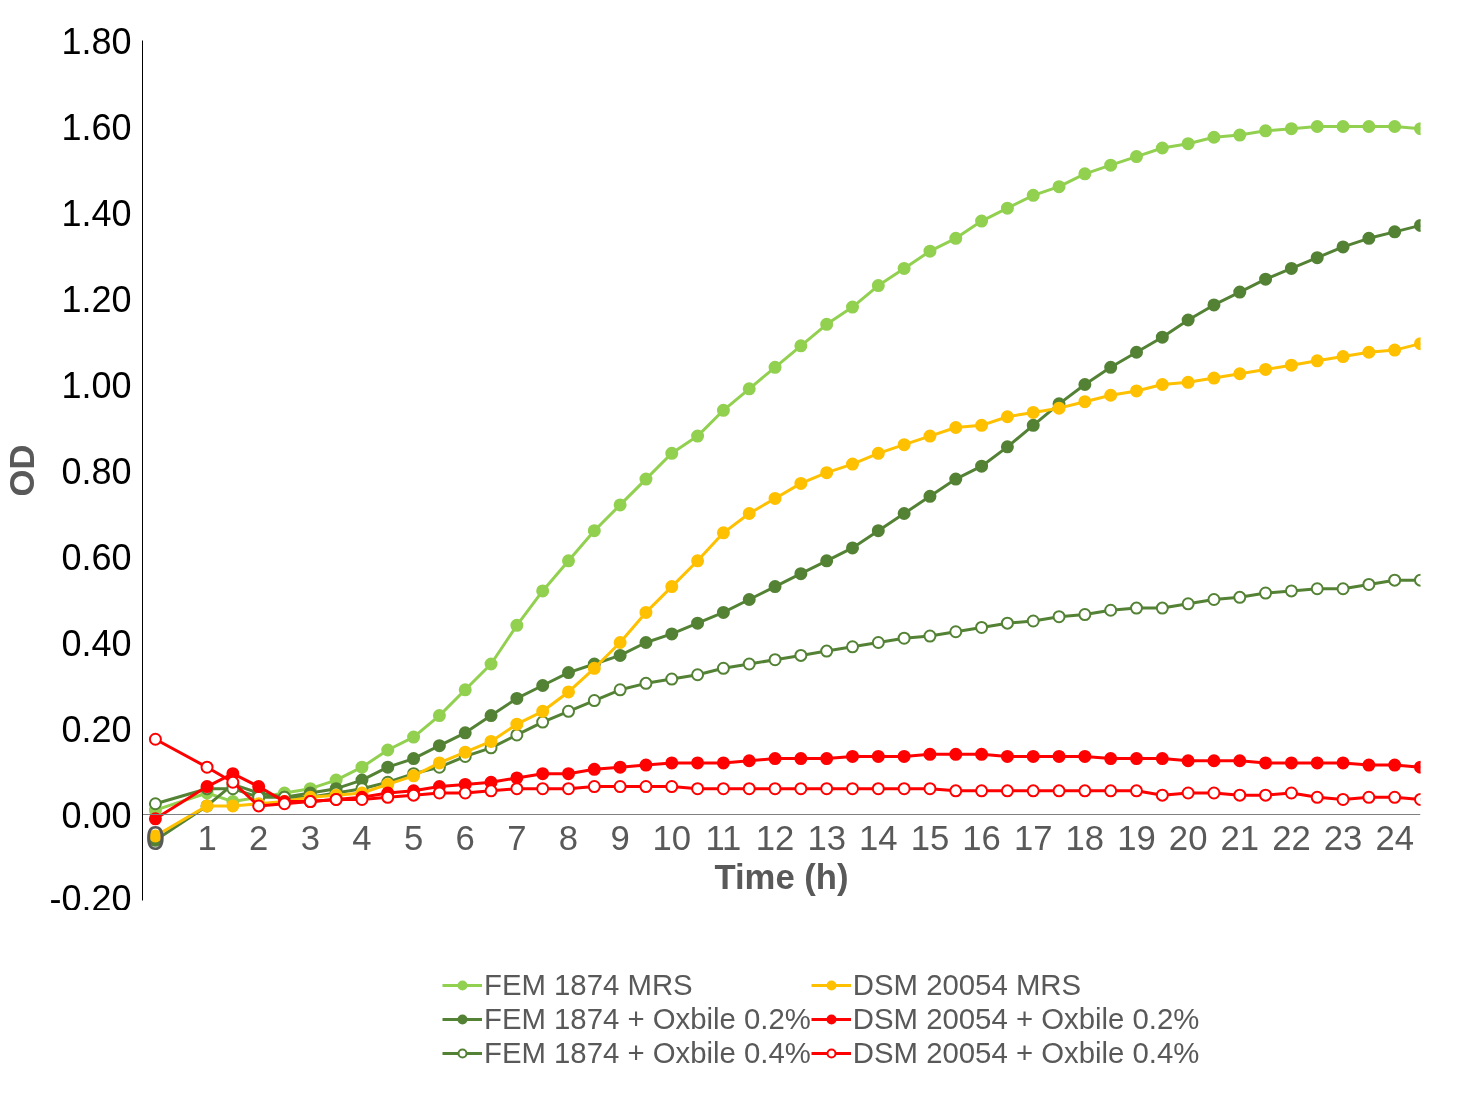 This screenshot has width=1465, height=1112. What do you see at coordinates (588, 985) in the screenshot?
I see `legend-label: FEM 1874 MRS` at bounding box center [588, 985].